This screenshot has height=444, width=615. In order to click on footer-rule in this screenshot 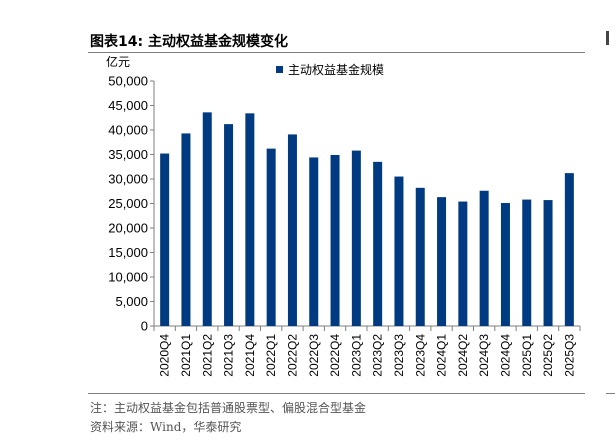, I will do `click(336, 393)`.